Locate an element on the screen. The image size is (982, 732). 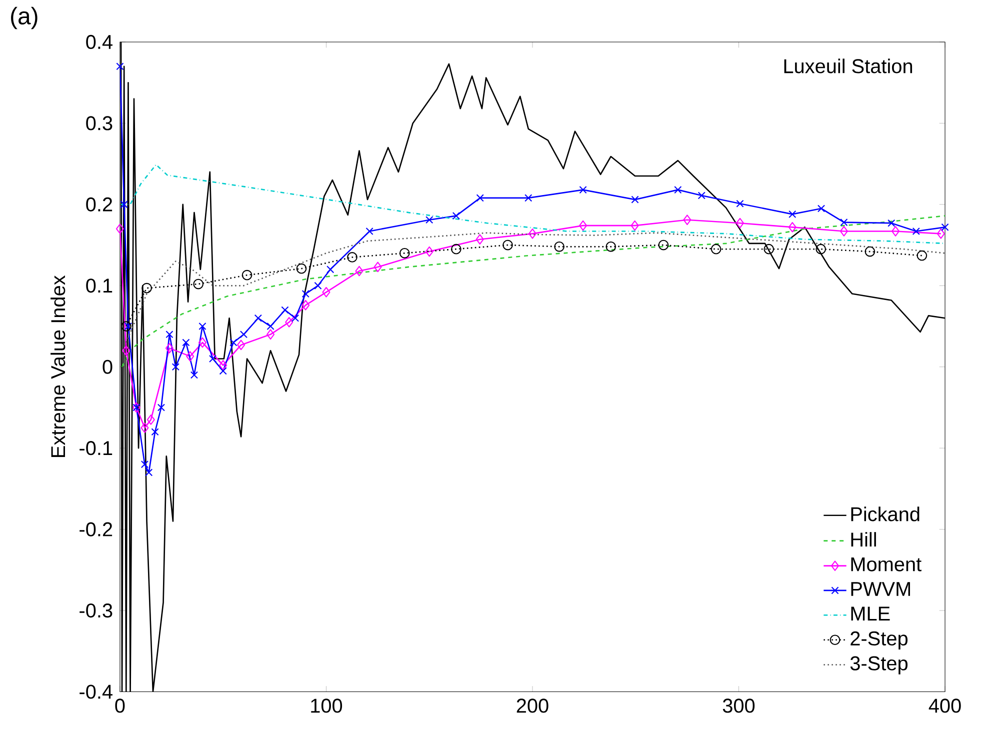
line-series is located at coordinates (533, 204).